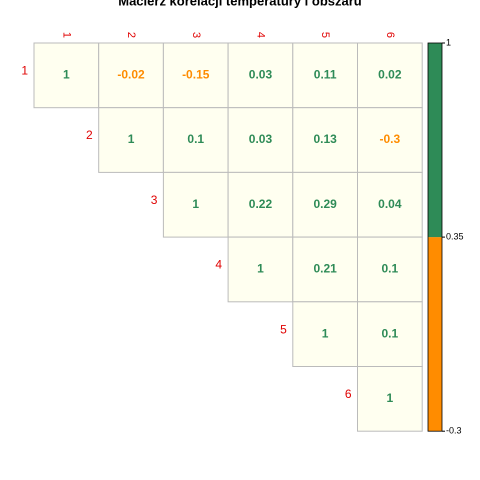 The width and height of the screenshot is (480, 480). Describe the element at coordinates (261, 35) in the screenshot. I see `column-label: 4` at that location.